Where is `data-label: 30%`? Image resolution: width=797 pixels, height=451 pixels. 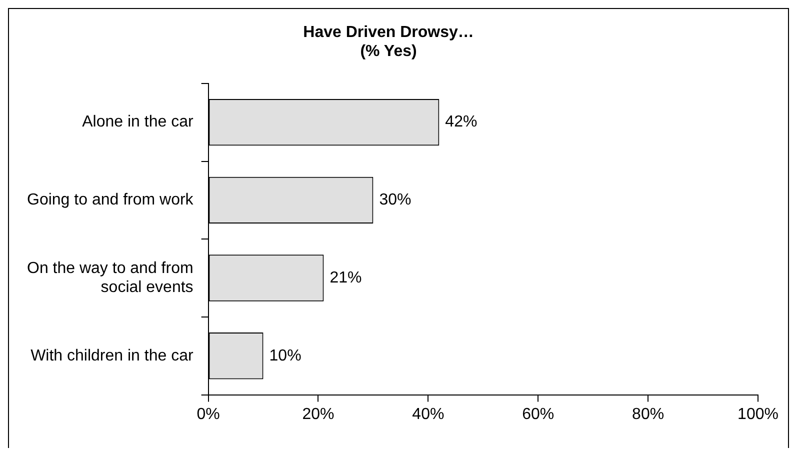 data-label: 30% is located at coordinates (395, 200).